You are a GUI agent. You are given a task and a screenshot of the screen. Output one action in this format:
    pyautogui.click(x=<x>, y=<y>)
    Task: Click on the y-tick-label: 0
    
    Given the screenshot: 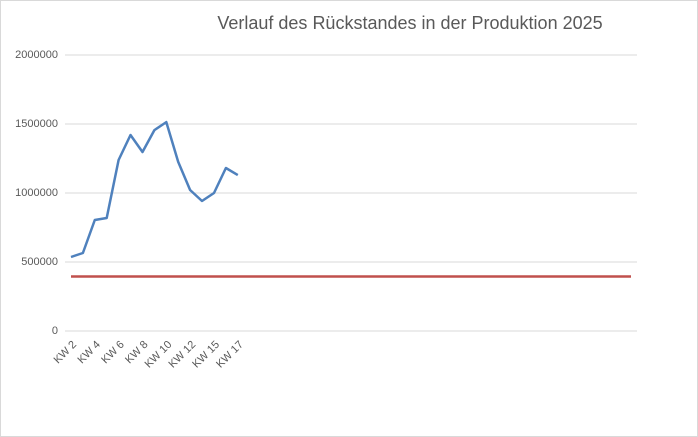 What is the action you would take?
    pyautogui.click(x=55, y=331)
    